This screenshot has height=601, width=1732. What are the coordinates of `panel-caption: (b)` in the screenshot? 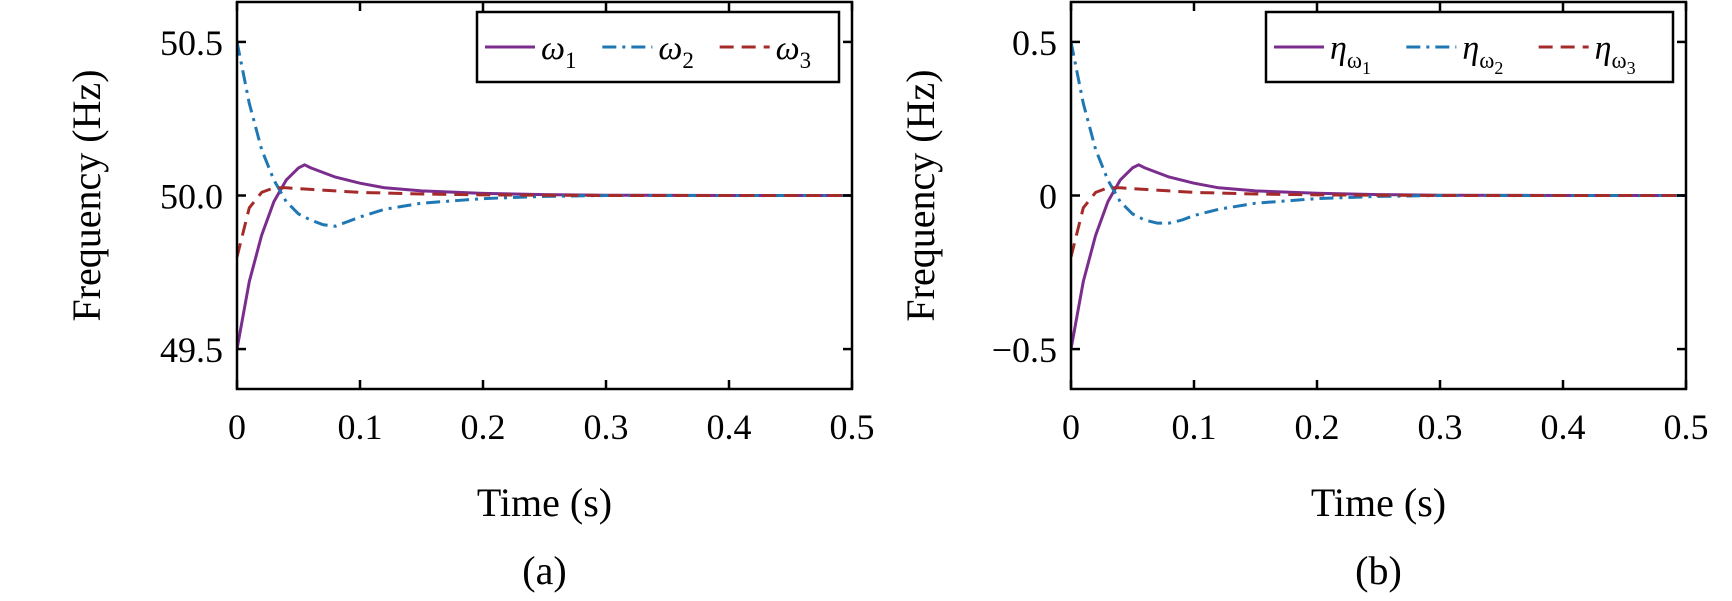 It's located at (1378, 570).